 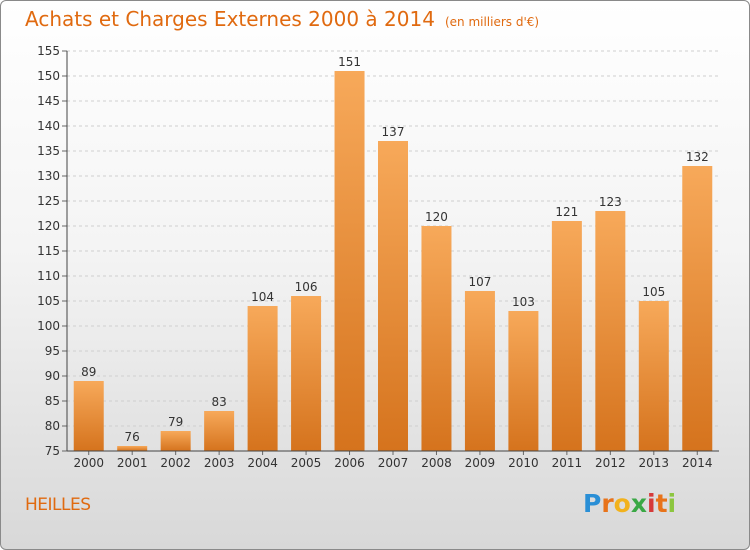 What do you see at coordinates (262, 378) in the screenshot?
I see `bar-2004` at bounding box center [262, 378].